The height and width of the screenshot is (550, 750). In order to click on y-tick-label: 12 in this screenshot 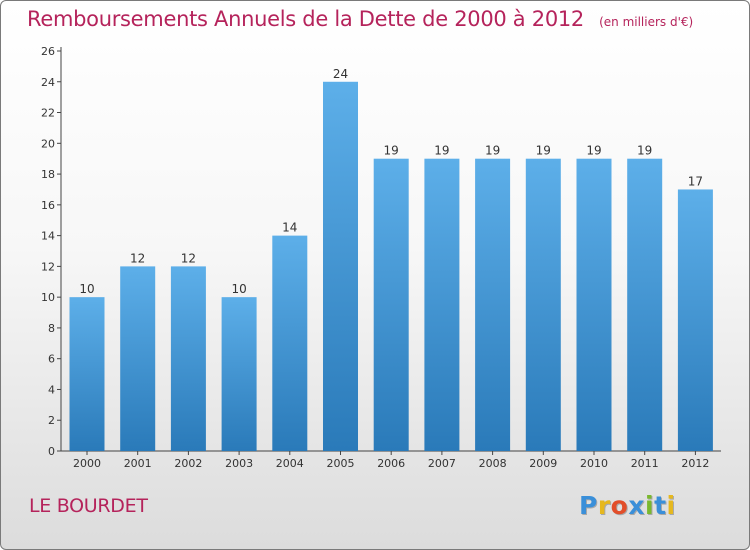, I will do `click(48, 266)`.